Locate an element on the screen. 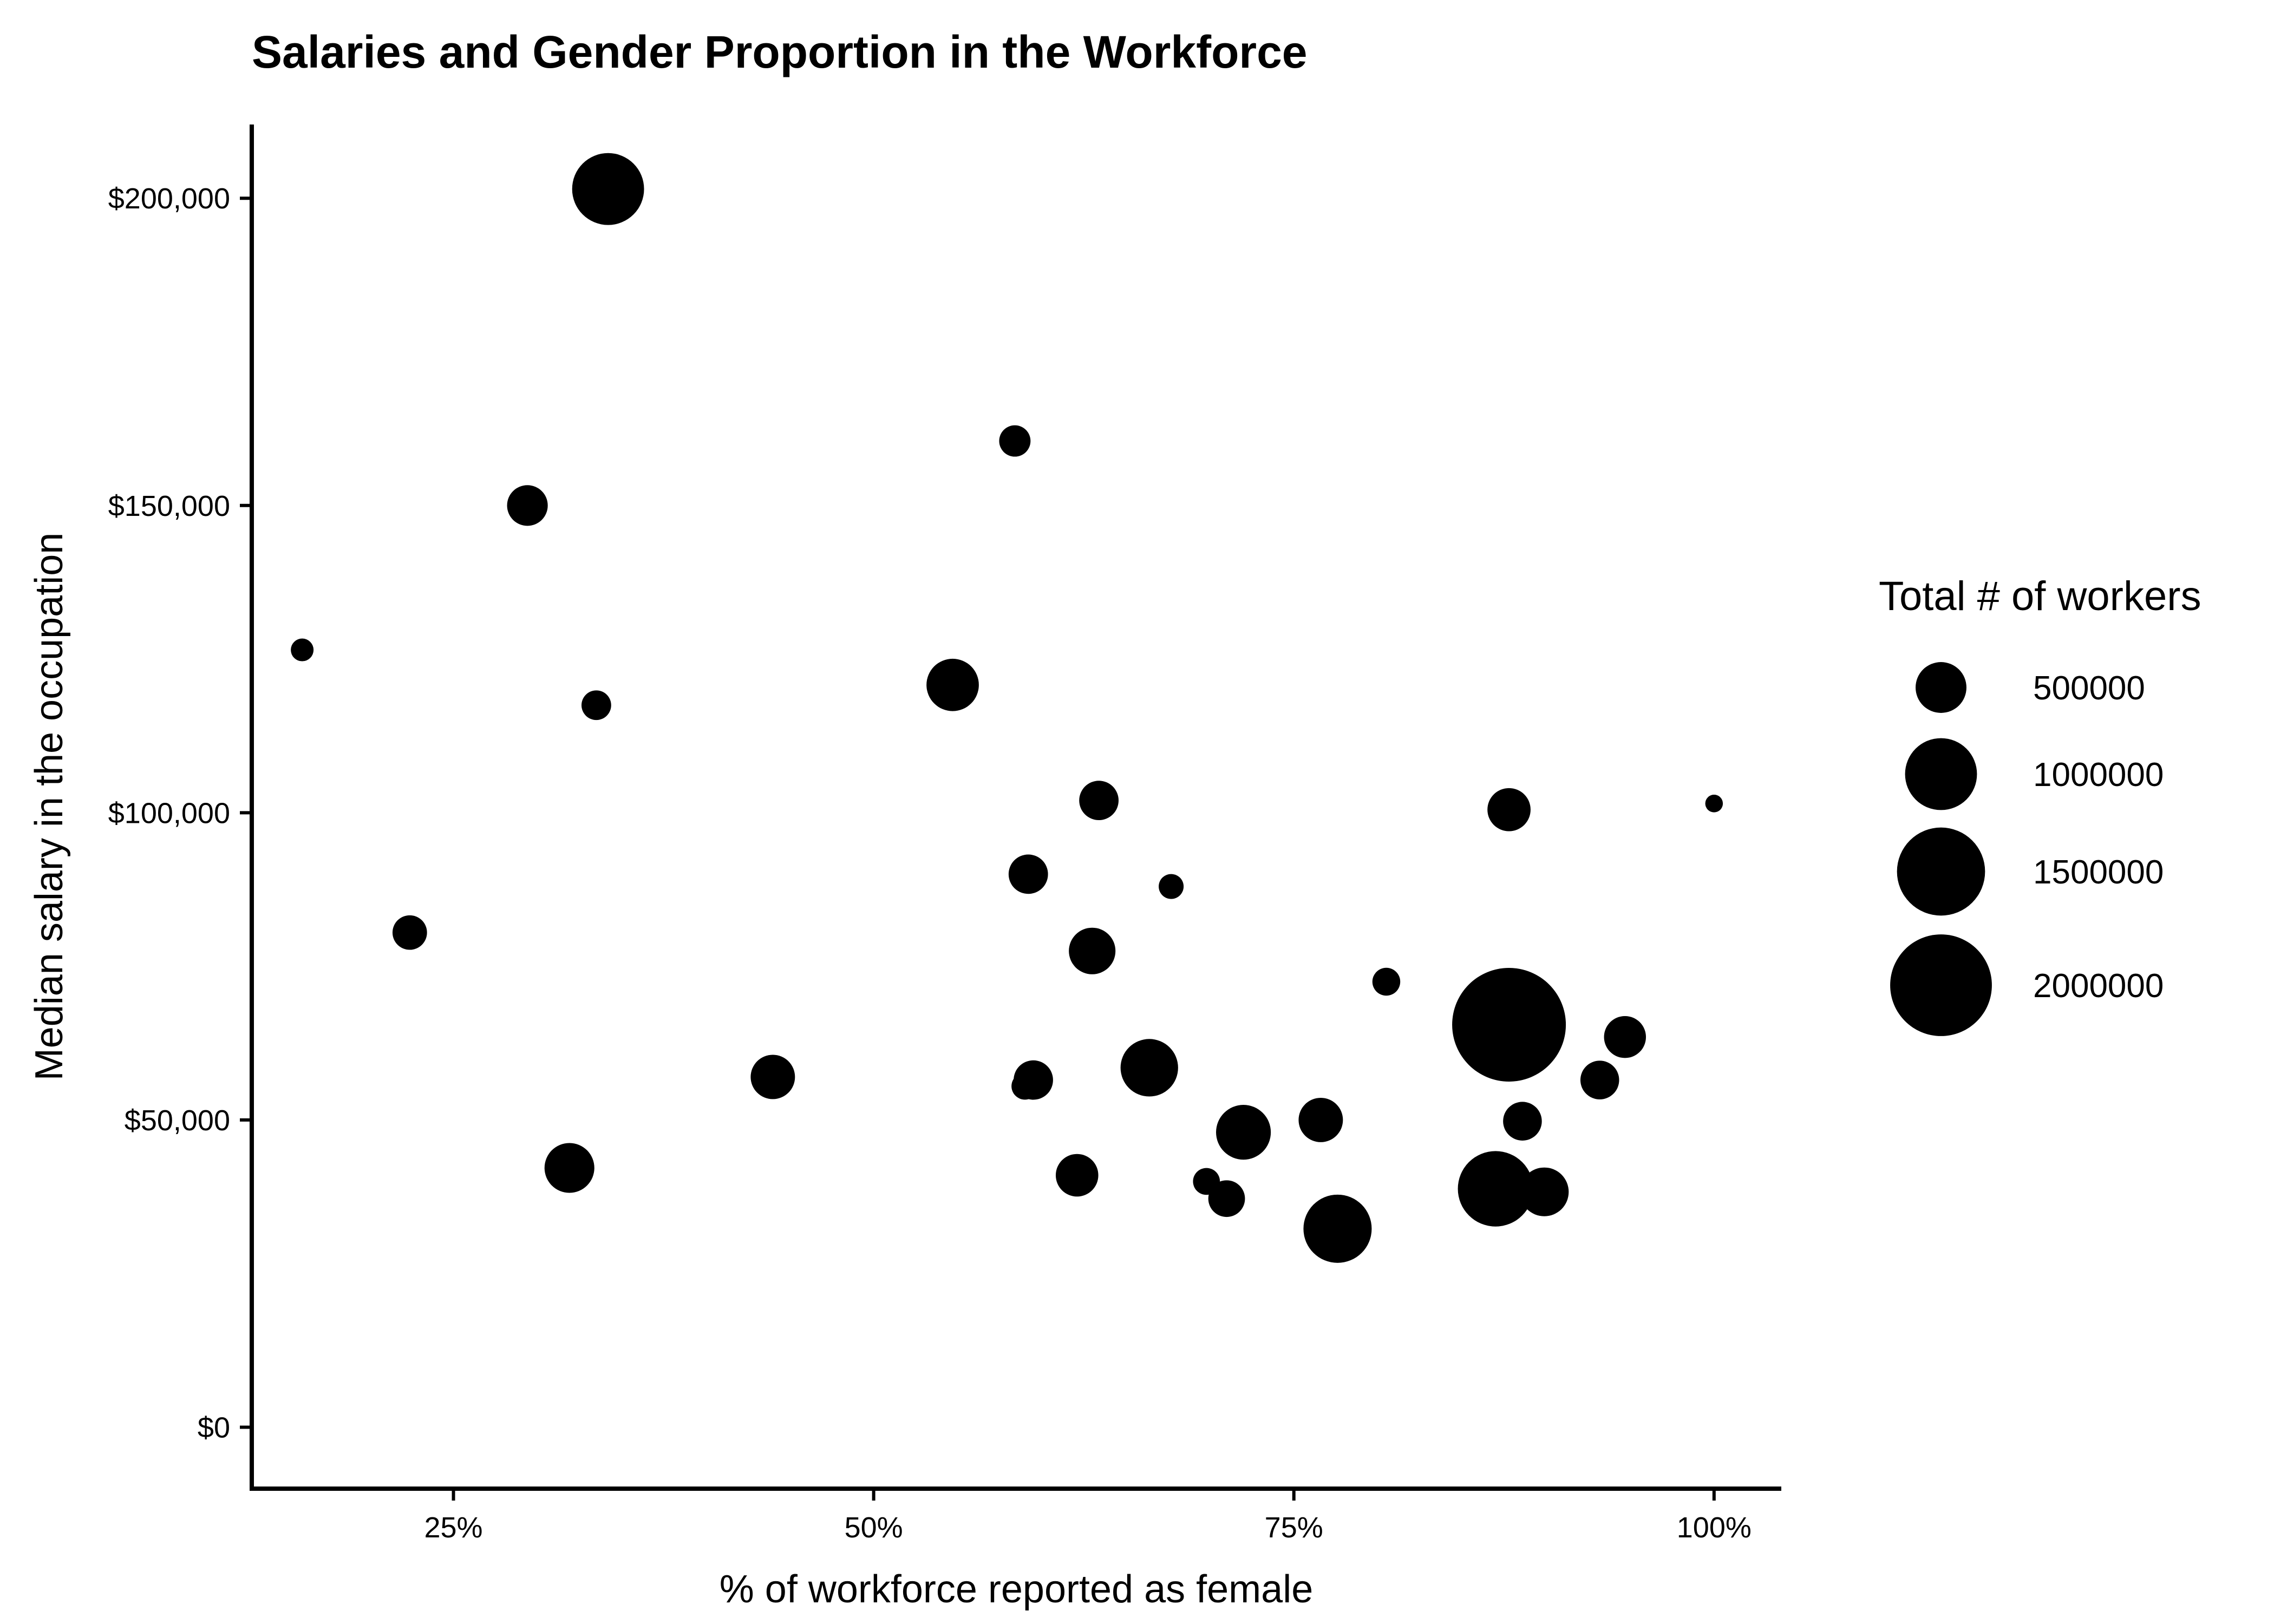  y-tick-label: $200,000 is located at coordinates (169, 198).